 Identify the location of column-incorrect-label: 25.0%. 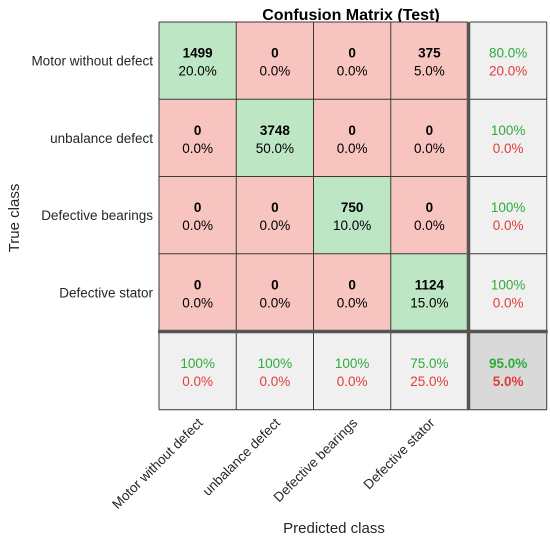
(429, 381).